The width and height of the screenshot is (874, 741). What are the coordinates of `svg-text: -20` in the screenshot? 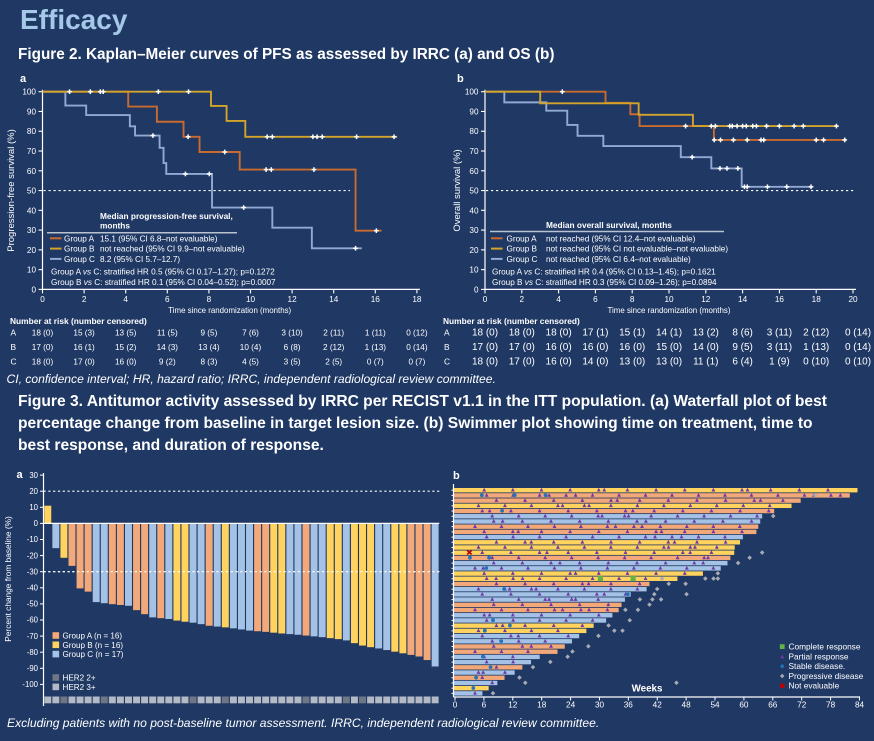 It's located at (33, 555).